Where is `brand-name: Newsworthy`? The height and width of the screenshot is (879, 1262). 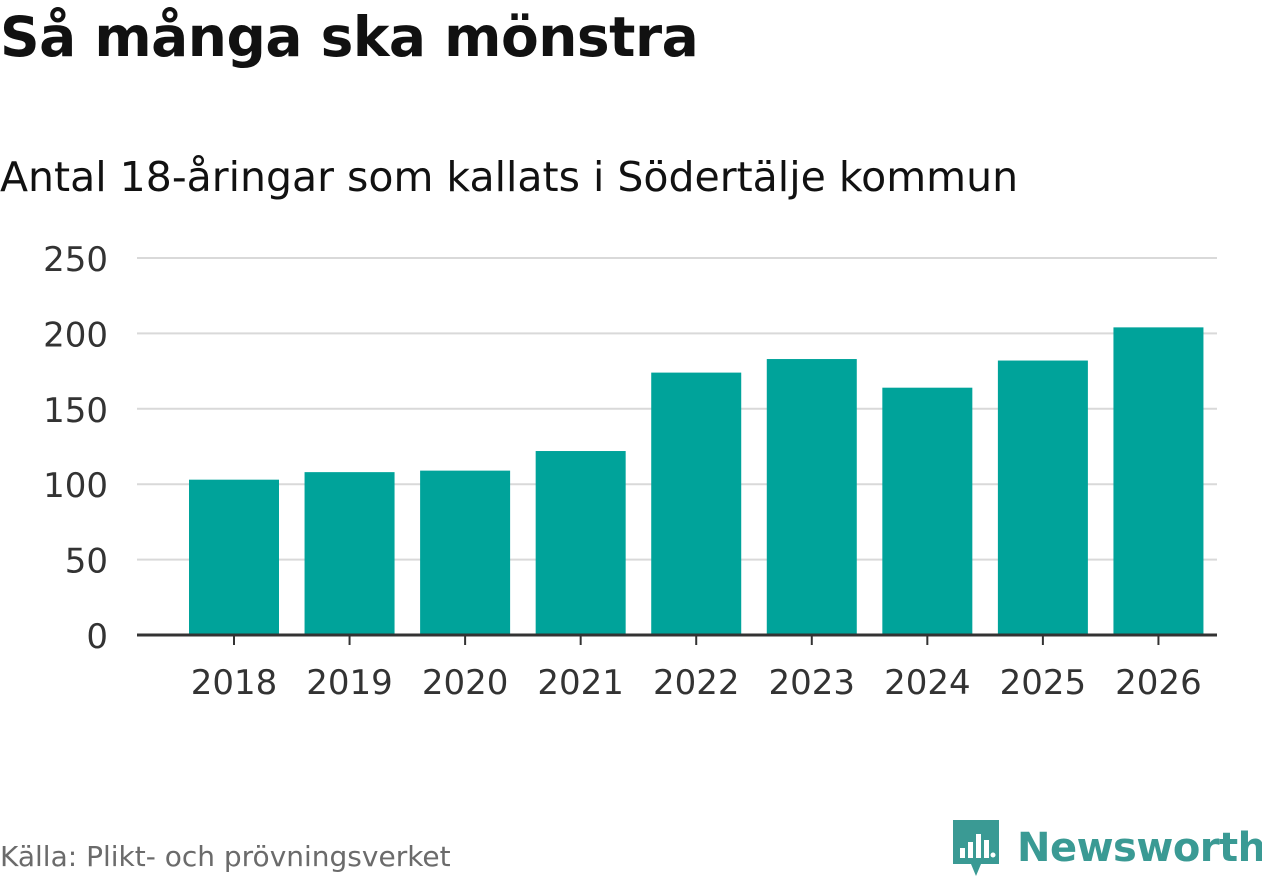
brand-name: Newsworthy is located at coordinates (1139, 848).